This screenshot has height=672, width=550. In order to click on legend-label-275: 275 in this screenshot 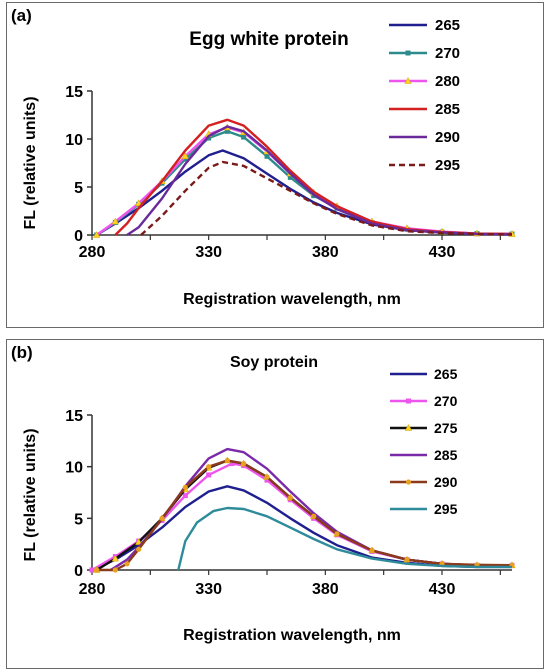, I will do `click(446, 428)`.